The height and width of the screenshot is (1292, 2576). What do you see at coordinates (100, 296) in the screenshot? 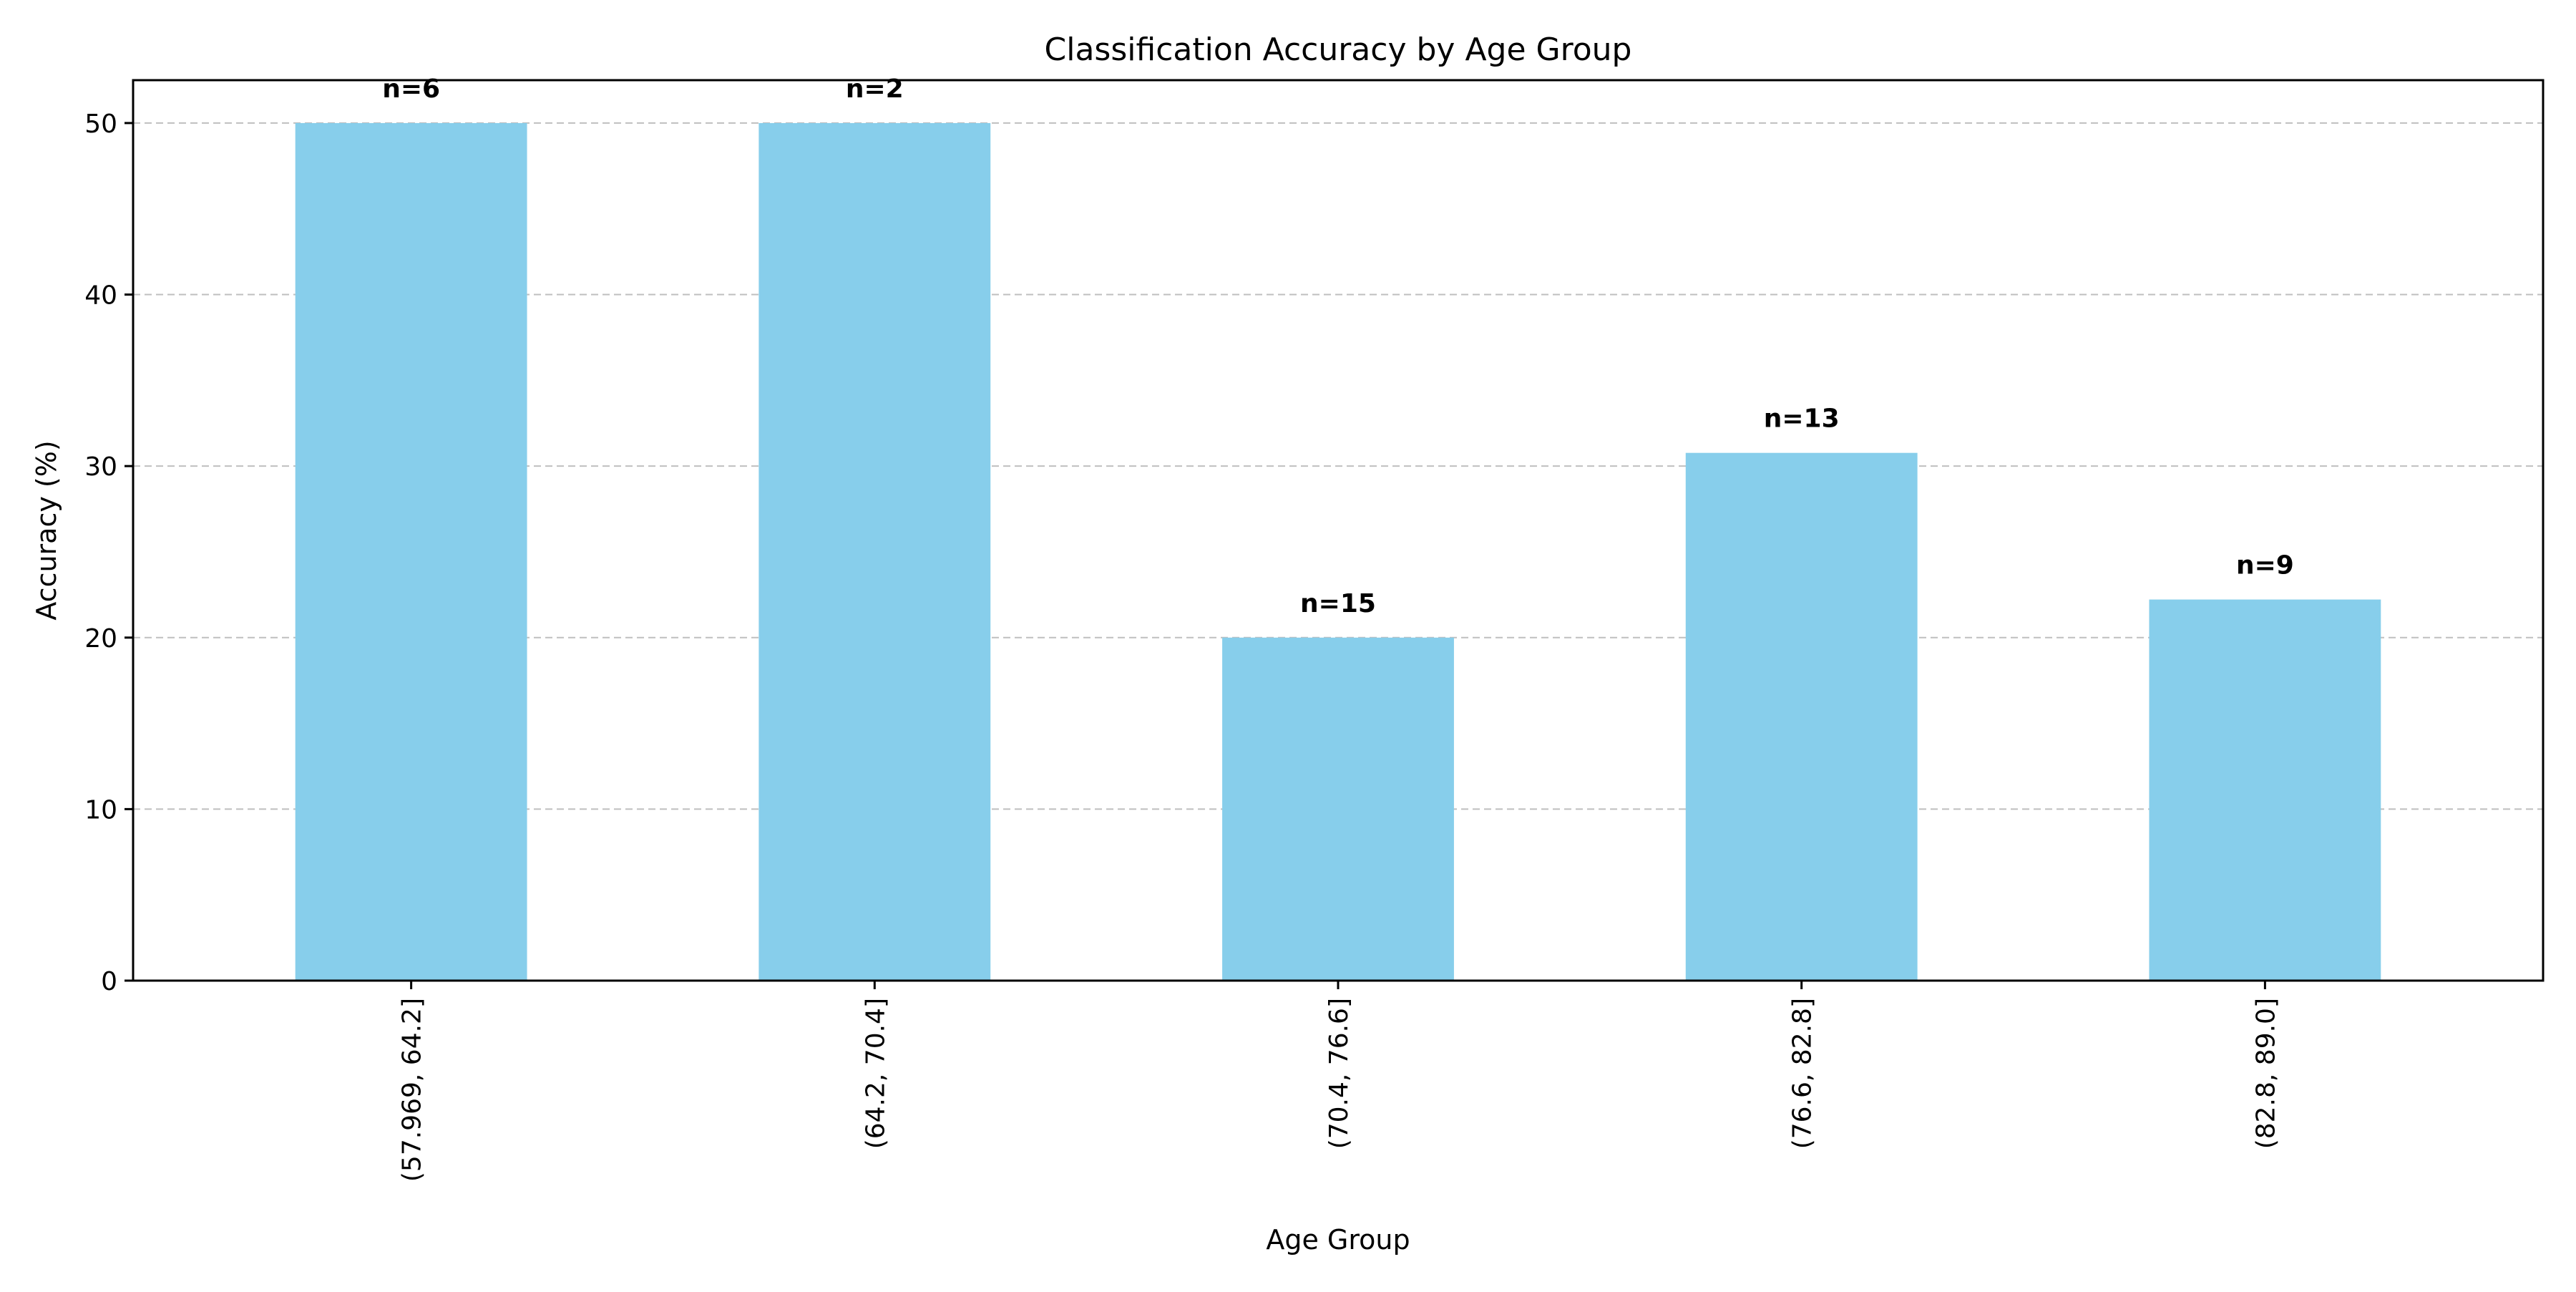
I see `y-tick-label: 40` at bounding box center [100, 296].